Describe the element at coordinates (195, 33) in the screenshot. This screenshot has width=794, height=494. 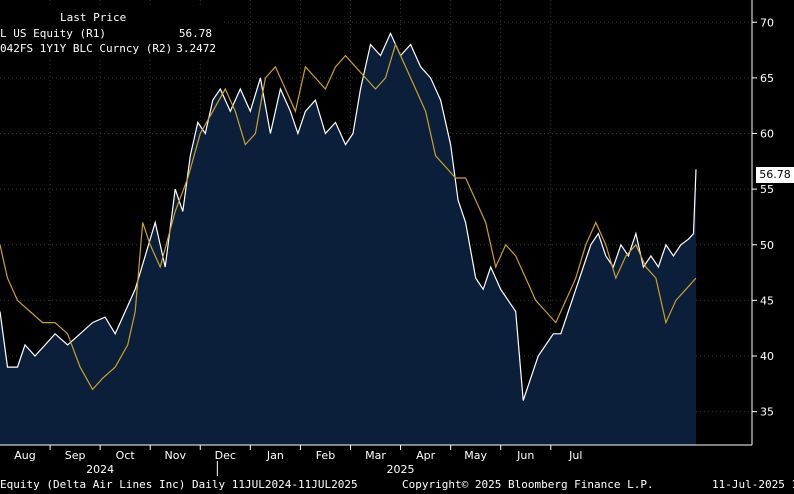
I see `legend-equity-value: 56.78` at that location.